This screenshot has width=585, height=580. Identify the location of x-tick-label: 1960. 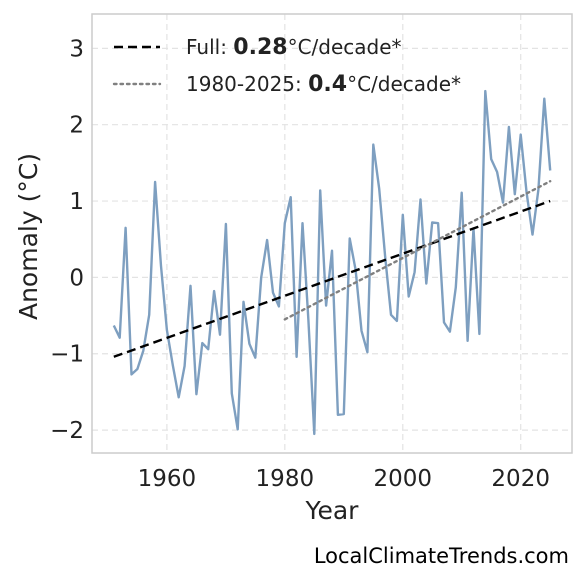
(167, 479).